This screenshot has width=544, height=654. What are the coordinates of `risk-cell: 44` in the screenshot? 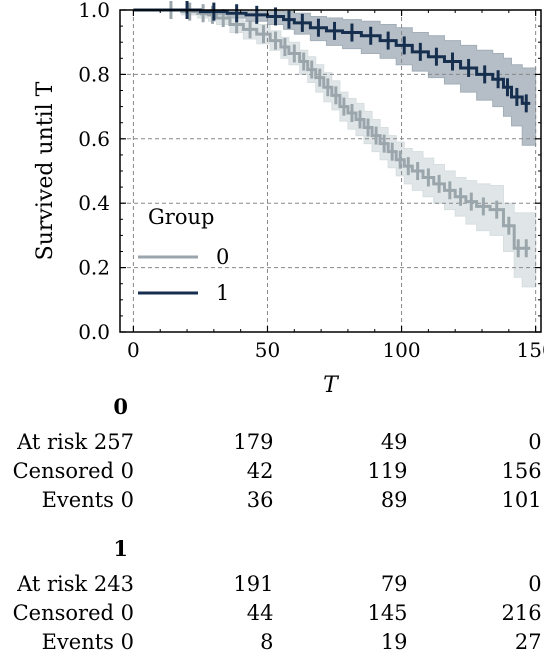 It's located at (260, 613).